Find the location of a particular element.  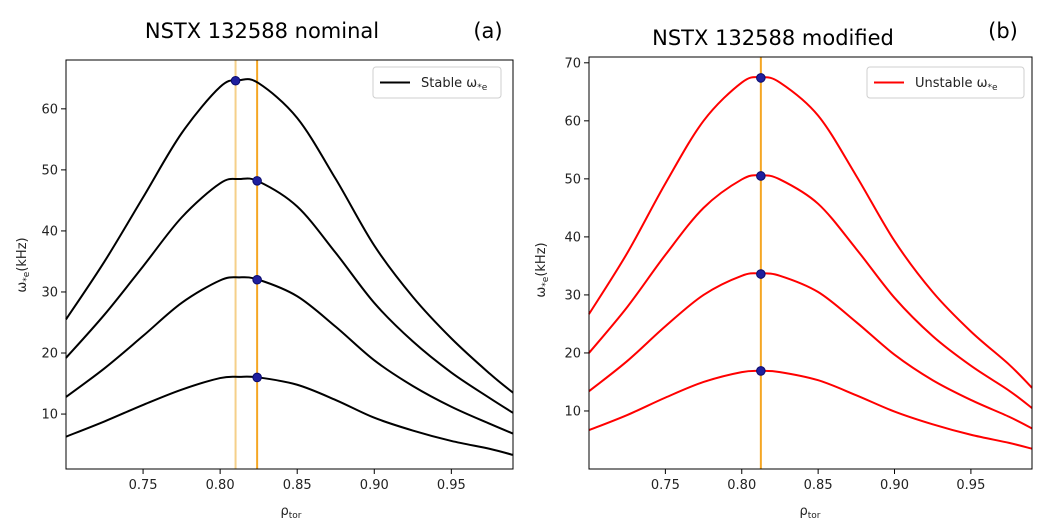

chart-title: NSTX 132588 modified is located at coordinates (773, 38).